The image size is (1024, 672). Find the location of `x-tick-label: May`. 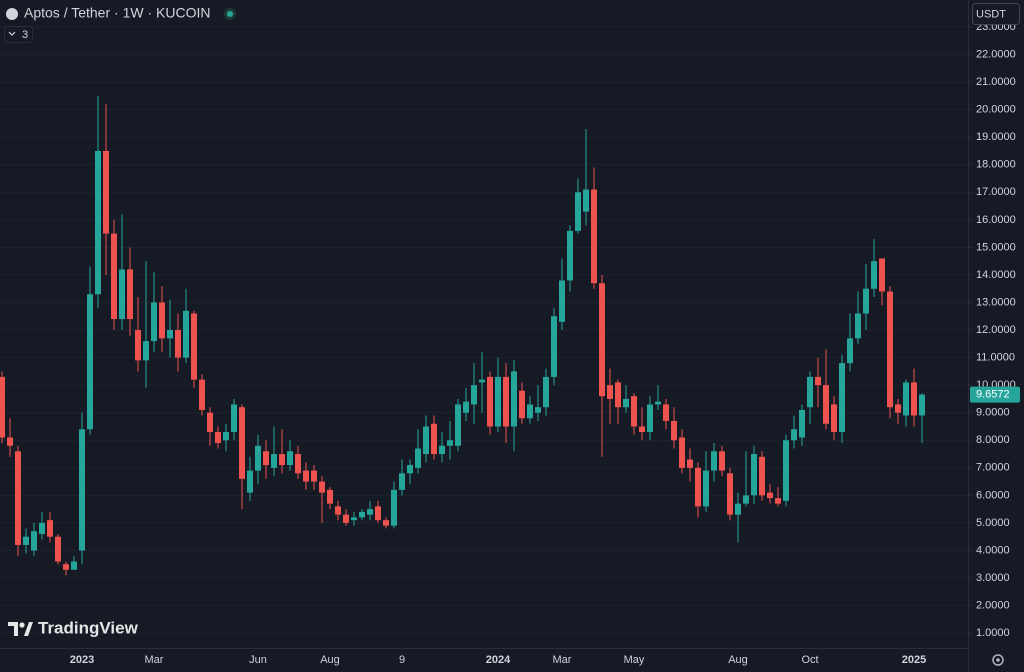

x-tick-label: May is located at coordinates (634, 660).